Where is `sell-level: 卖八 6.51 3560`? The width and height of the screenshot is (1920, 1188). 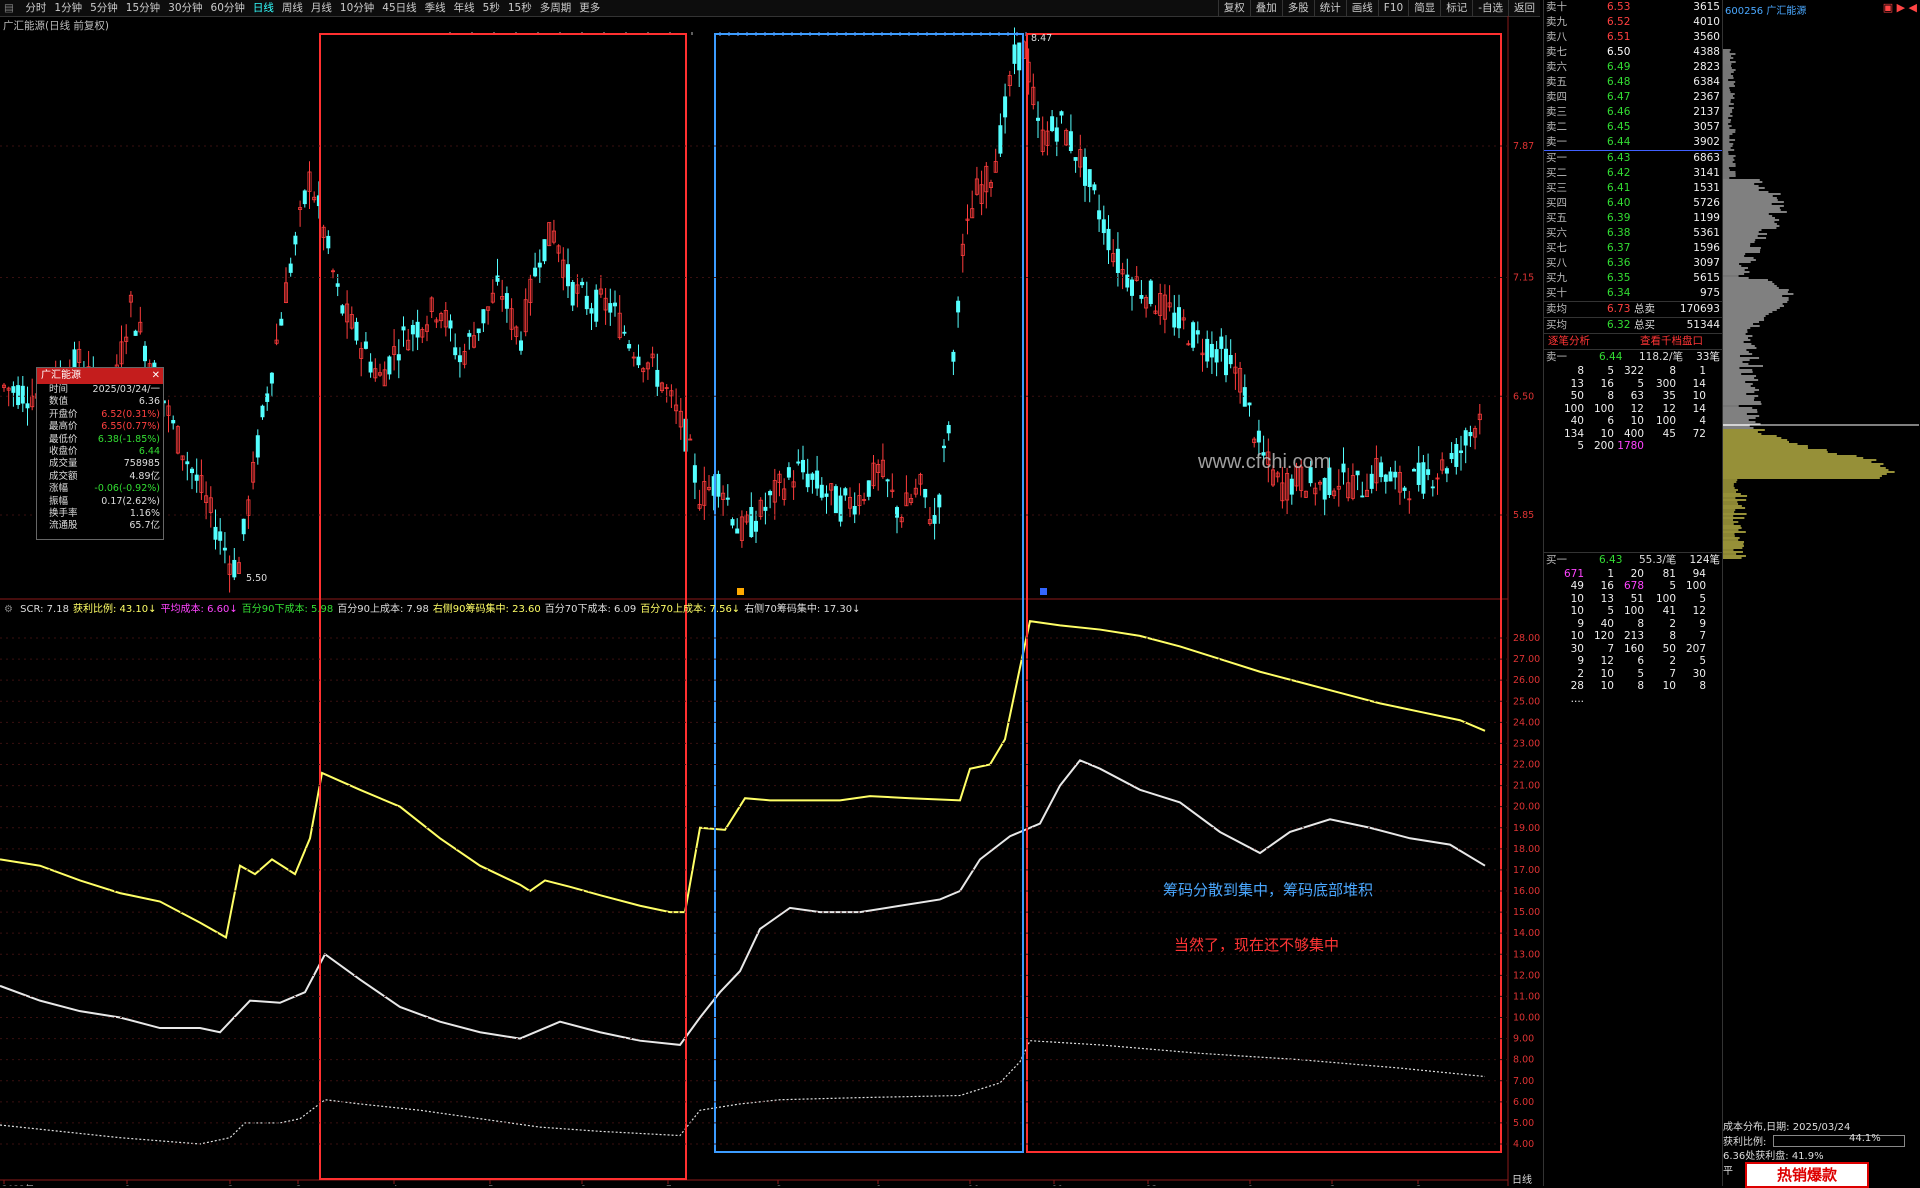 sell-level: 卖八 6.51 3560 is located at coordinates (1634, 37).